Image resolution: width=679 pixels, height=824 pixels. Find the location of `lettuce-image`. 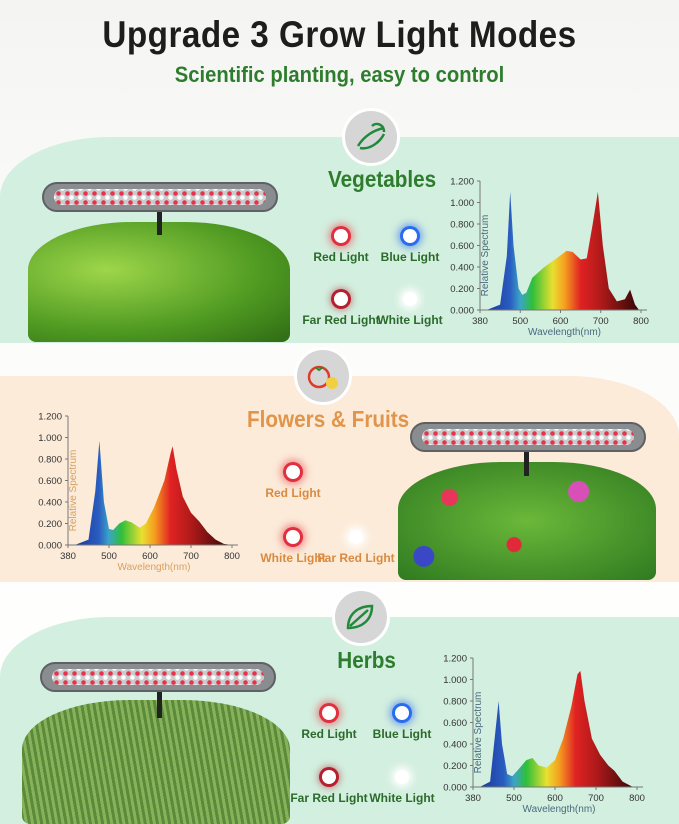

lettuce-image is located at coordinates (159, 282).